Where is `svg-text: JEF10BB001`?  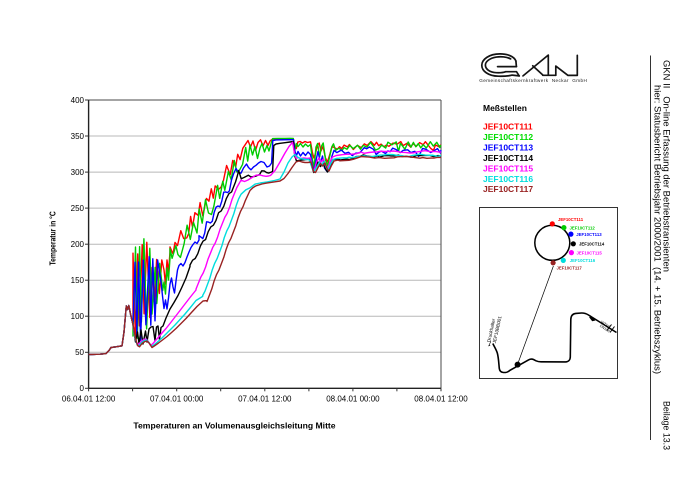
svg-text: JEF10BB001 is located at coordinates (497, 329).